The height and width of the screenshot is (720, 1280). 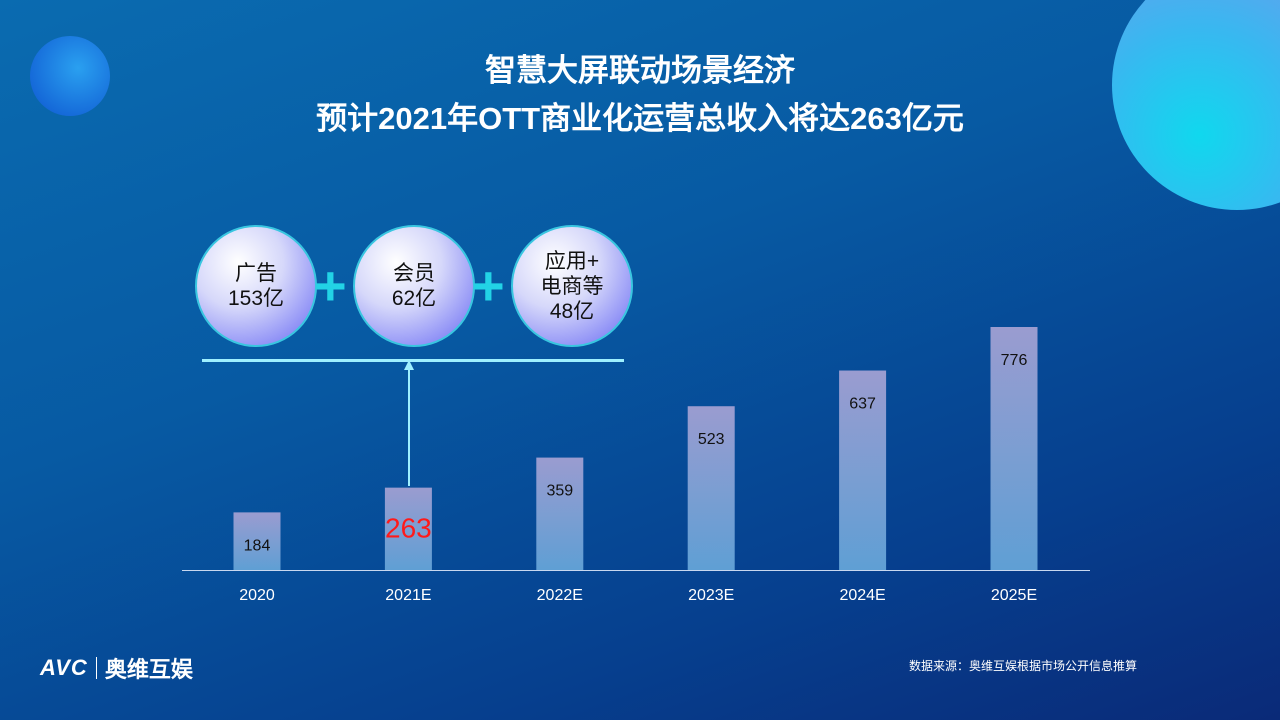 I want to click on bar-2024E, so click(x=863, y=470).